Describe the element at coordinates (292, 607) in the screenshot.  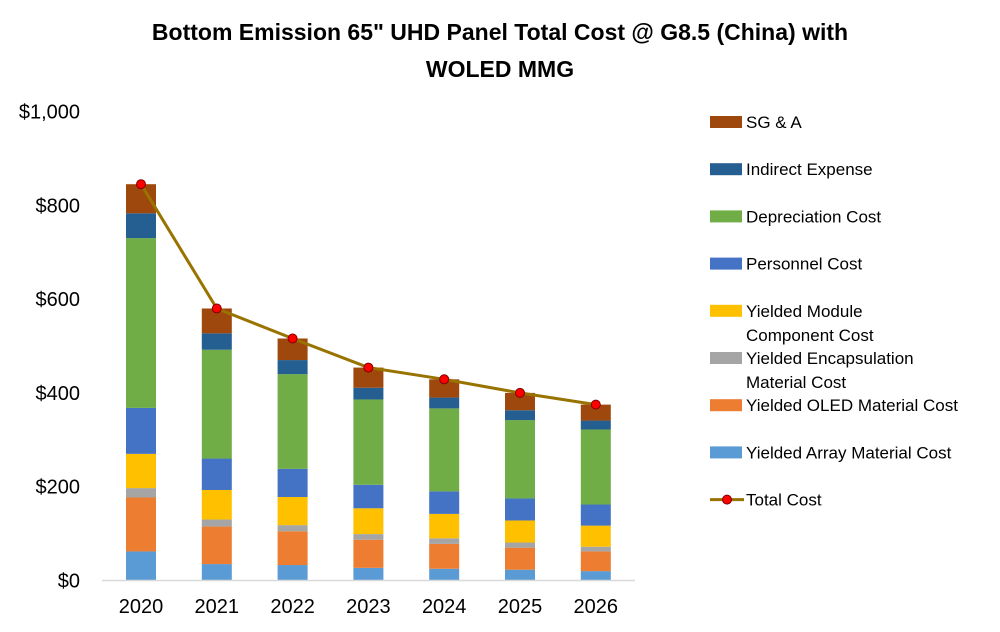
I see `x-tick-label: 2022` at that location.